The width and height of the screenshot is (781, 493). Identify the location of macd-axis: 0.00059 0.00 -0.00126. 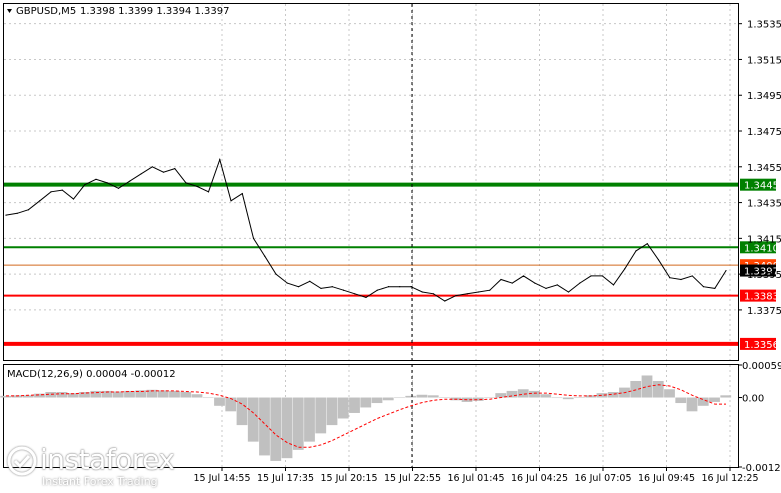
(759, 417).